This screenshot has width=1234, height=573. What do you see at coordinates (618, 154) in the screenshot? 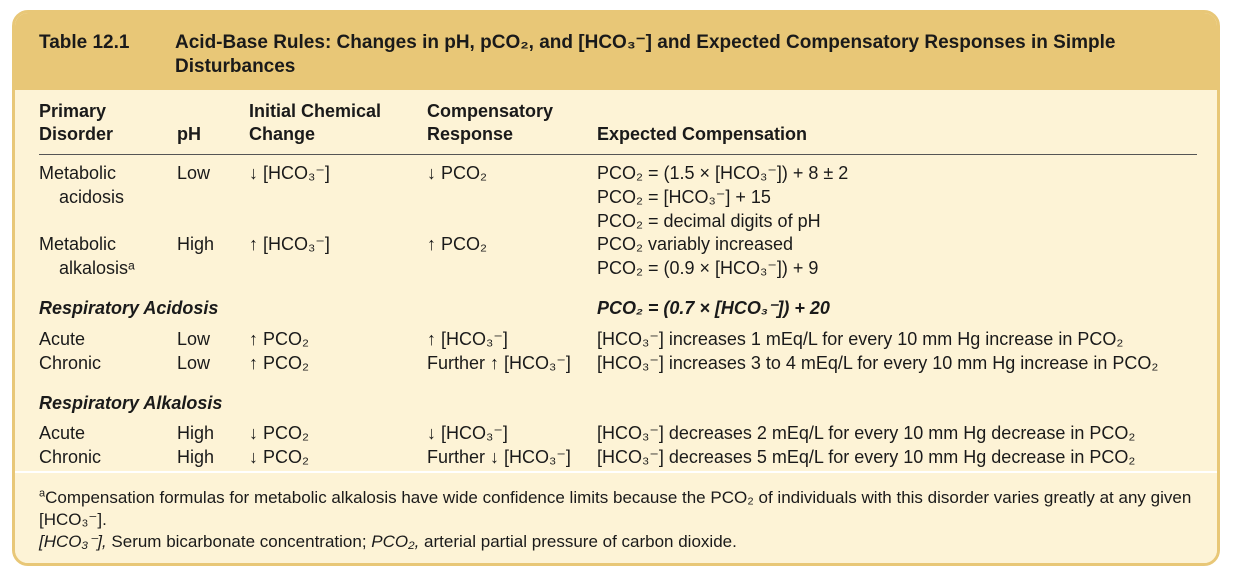
I see `header-rule` at bounding box center [618, 154].